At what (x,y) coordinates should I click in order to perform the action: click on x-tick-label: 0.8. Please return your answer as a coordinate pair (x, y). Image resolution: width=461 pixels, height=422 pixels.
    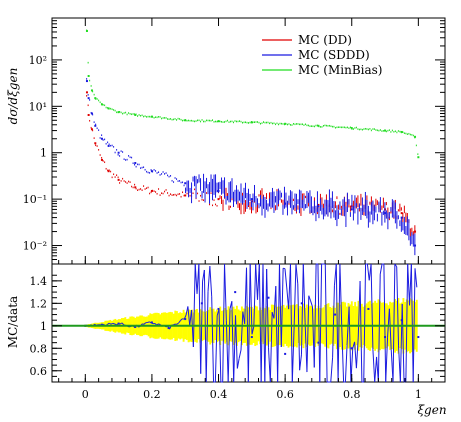
    Looking at the image, I should click on (352, 394).